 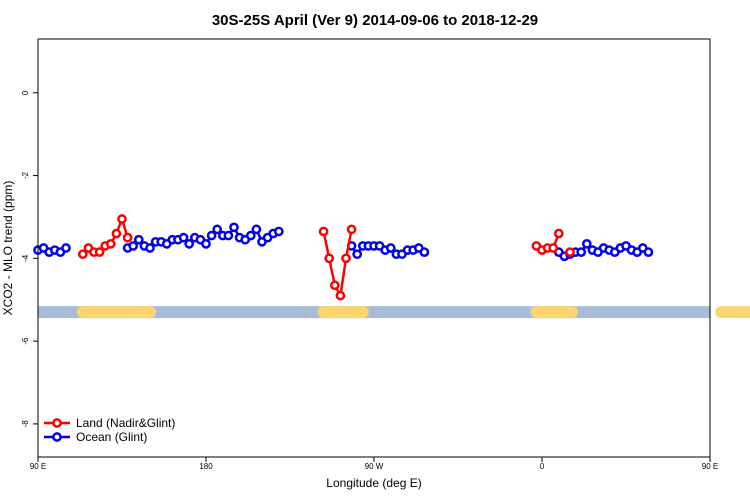 What do you see at coordinates (111, 437) in the screenshot?
I see `legend-label-1: Ocean (Glint)` at bounding box center [111, 437].